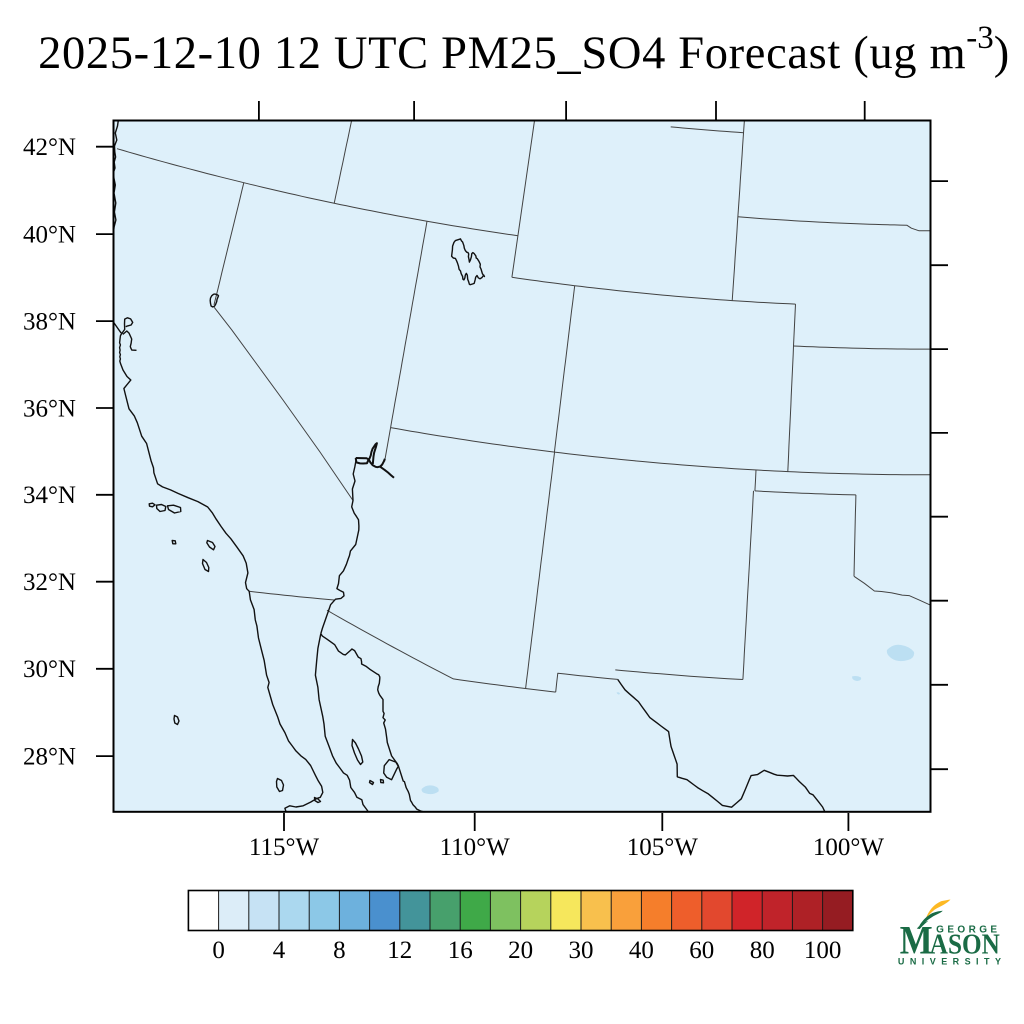 The image size is (1024, 1024). What do you see at coordinates (823, 950) in the screenshot?
I see `svg-text: 100` at bounding box center [823, 950].